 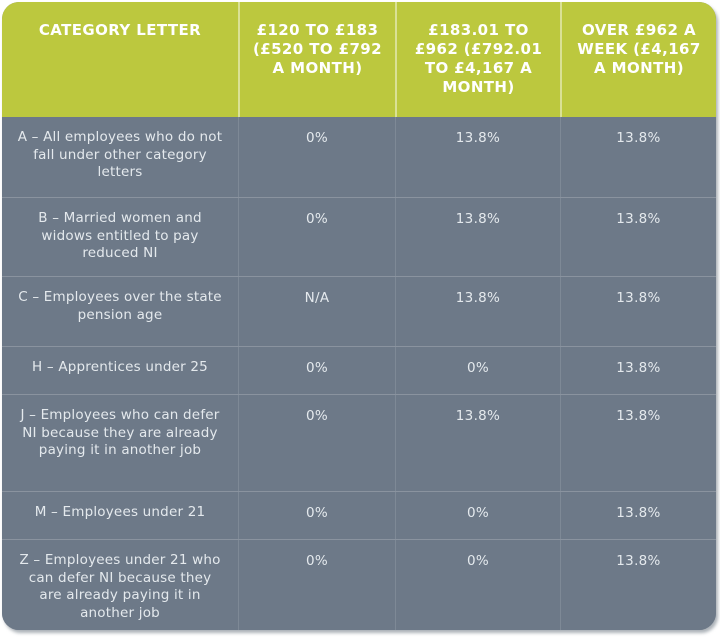 I want to click on header-cell-band-1: £120 TO £183 (£520 TO £792 A MONTH), so click(x=316, y=59).